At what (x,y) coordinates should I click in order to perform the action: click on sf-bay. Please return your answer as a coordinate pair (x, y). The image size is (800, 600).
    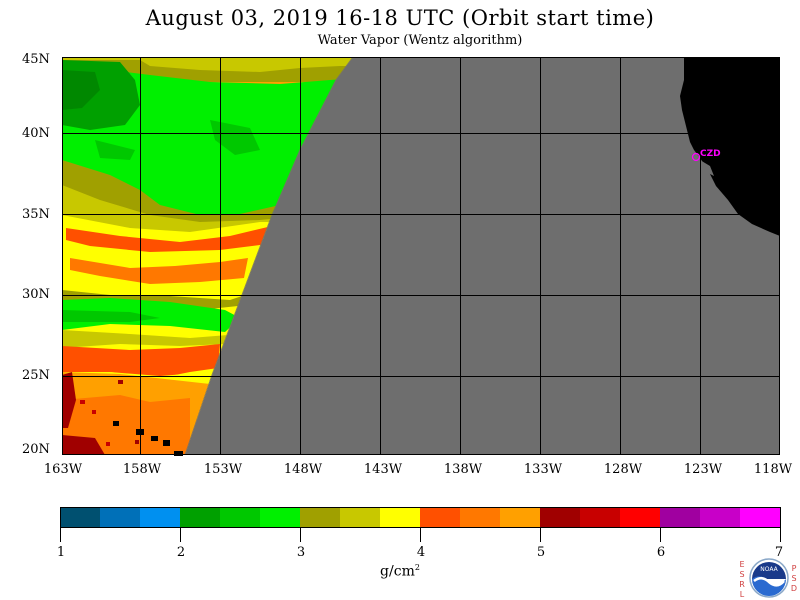
    Looking at the image, I should click on (707, 168).